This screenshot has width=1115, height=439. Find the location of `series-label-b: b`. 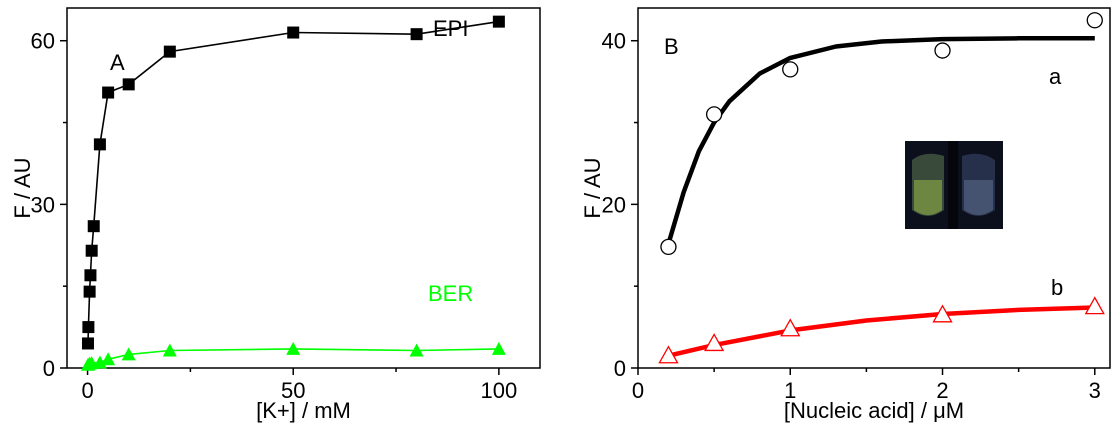

series-label-b: b is located at coordinates (1057, 287).